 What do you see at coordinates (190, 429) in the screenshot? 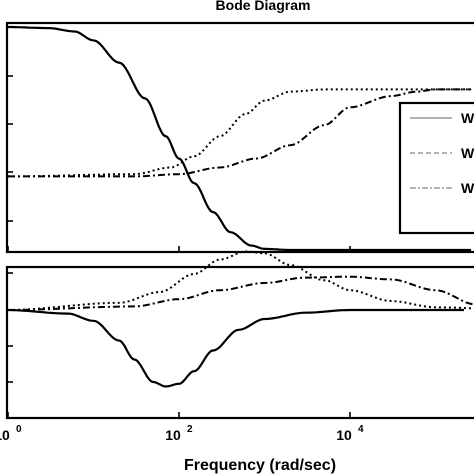
I see `x-tick-exponent: 2` at bounding box center [190, 429].